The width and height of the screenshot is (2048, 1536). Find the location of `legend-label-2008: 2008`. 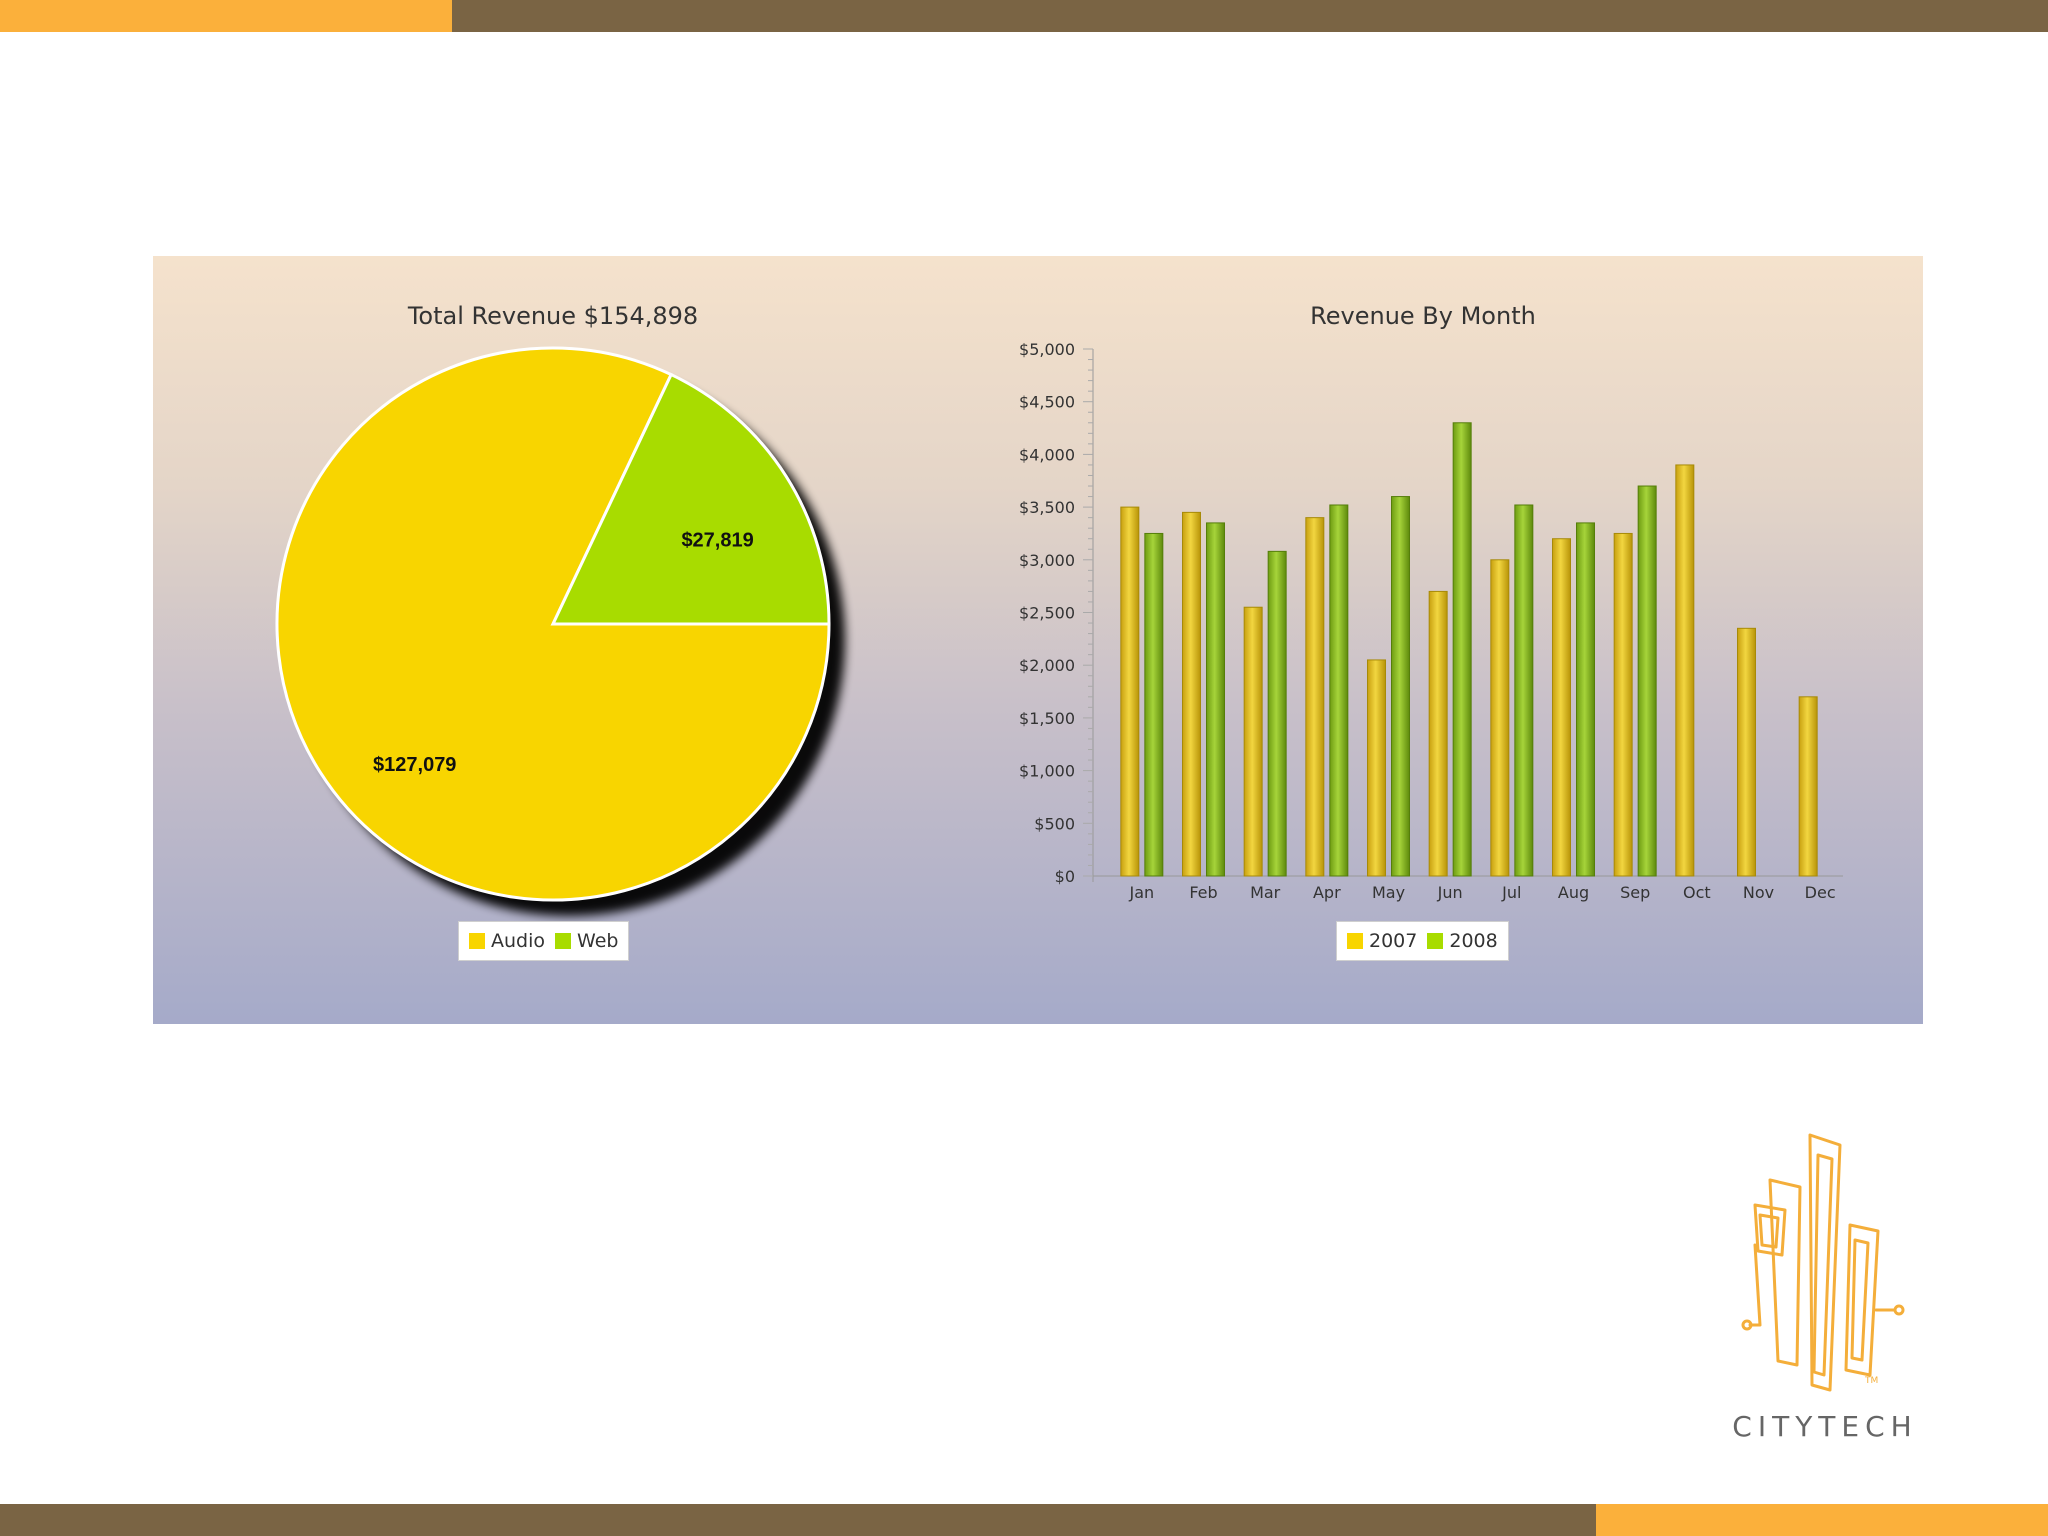

legend-label-2008: 2008 is located at coordinates (1473, 941).